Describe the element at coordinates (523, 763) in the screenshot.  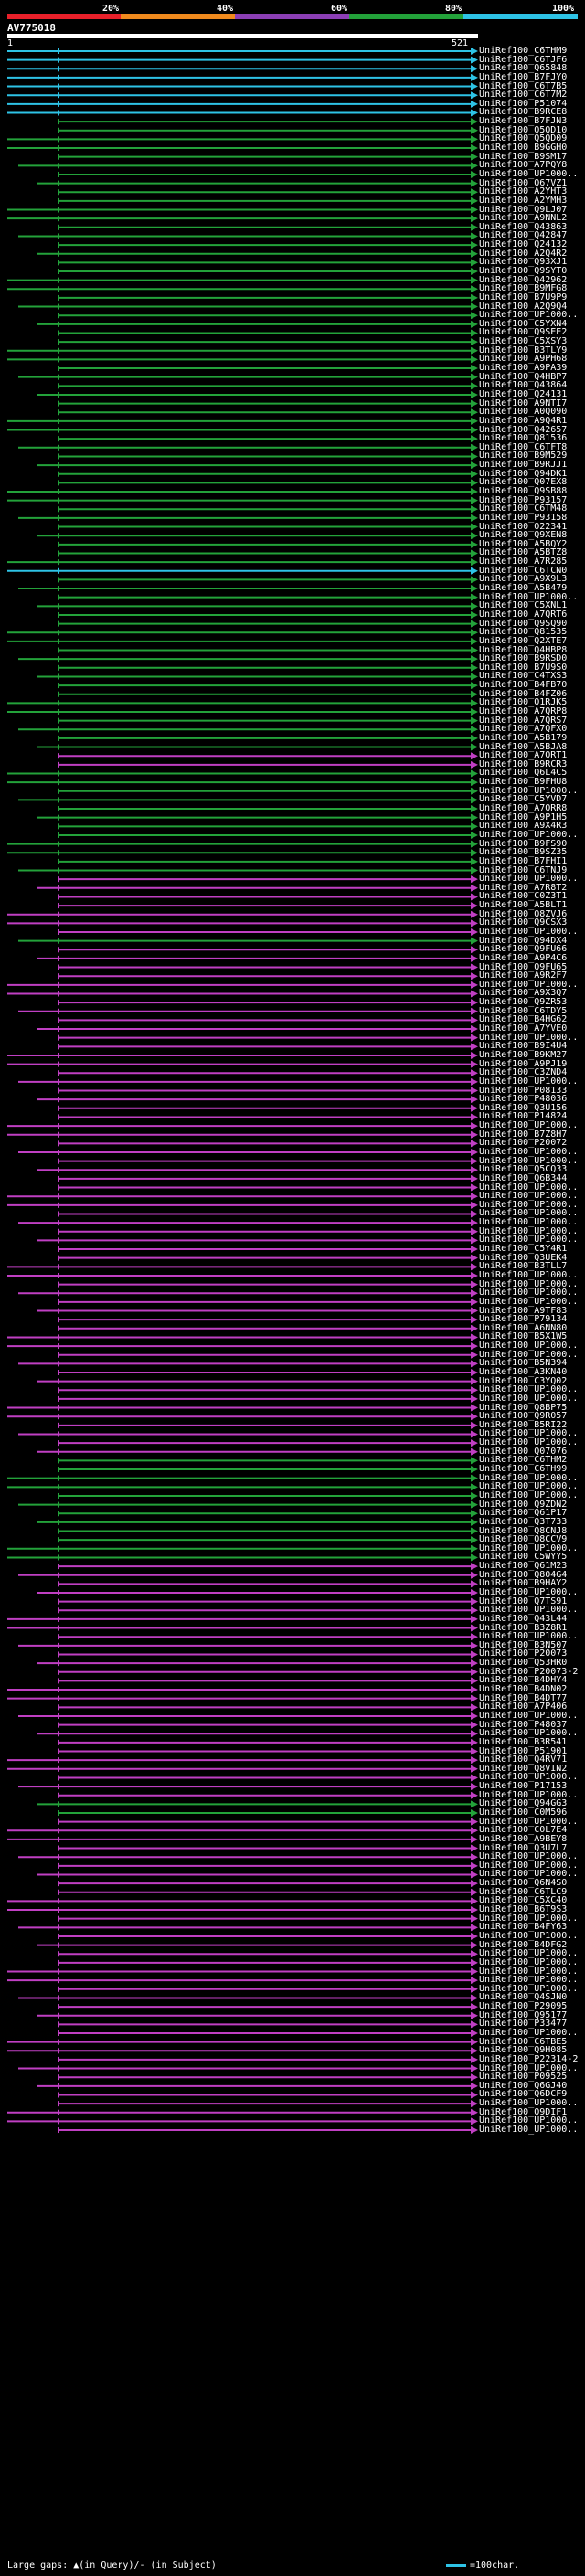
I see `hit-label: UniRef100_B9RCR3` at that location.